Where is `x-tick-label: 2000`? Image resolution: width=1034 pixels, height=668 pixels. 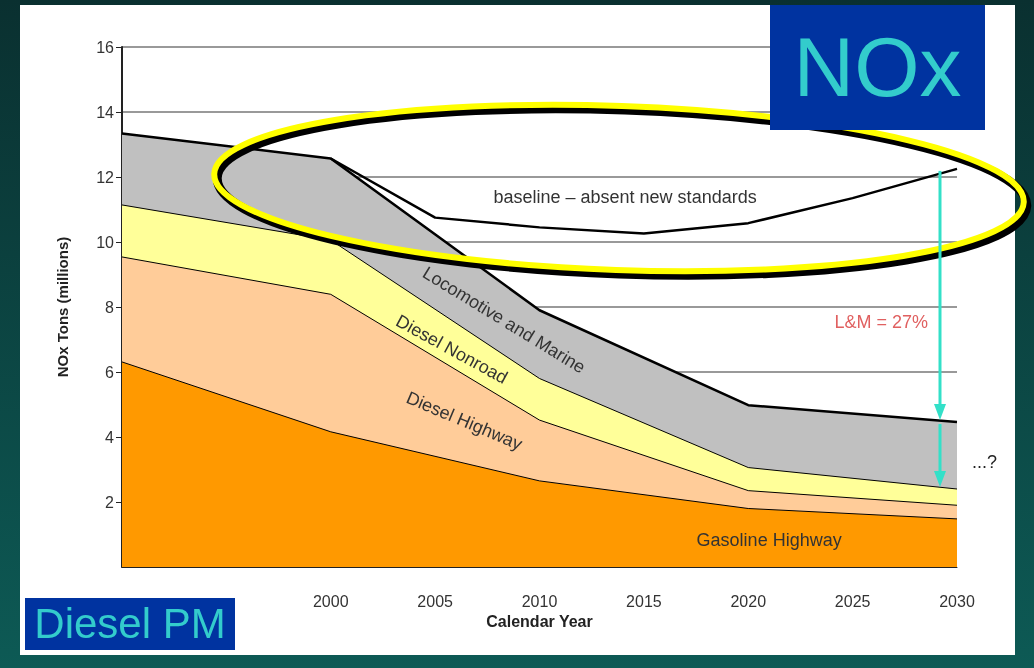 x-tick-label: 2000 is located at coordinates (330, 601).